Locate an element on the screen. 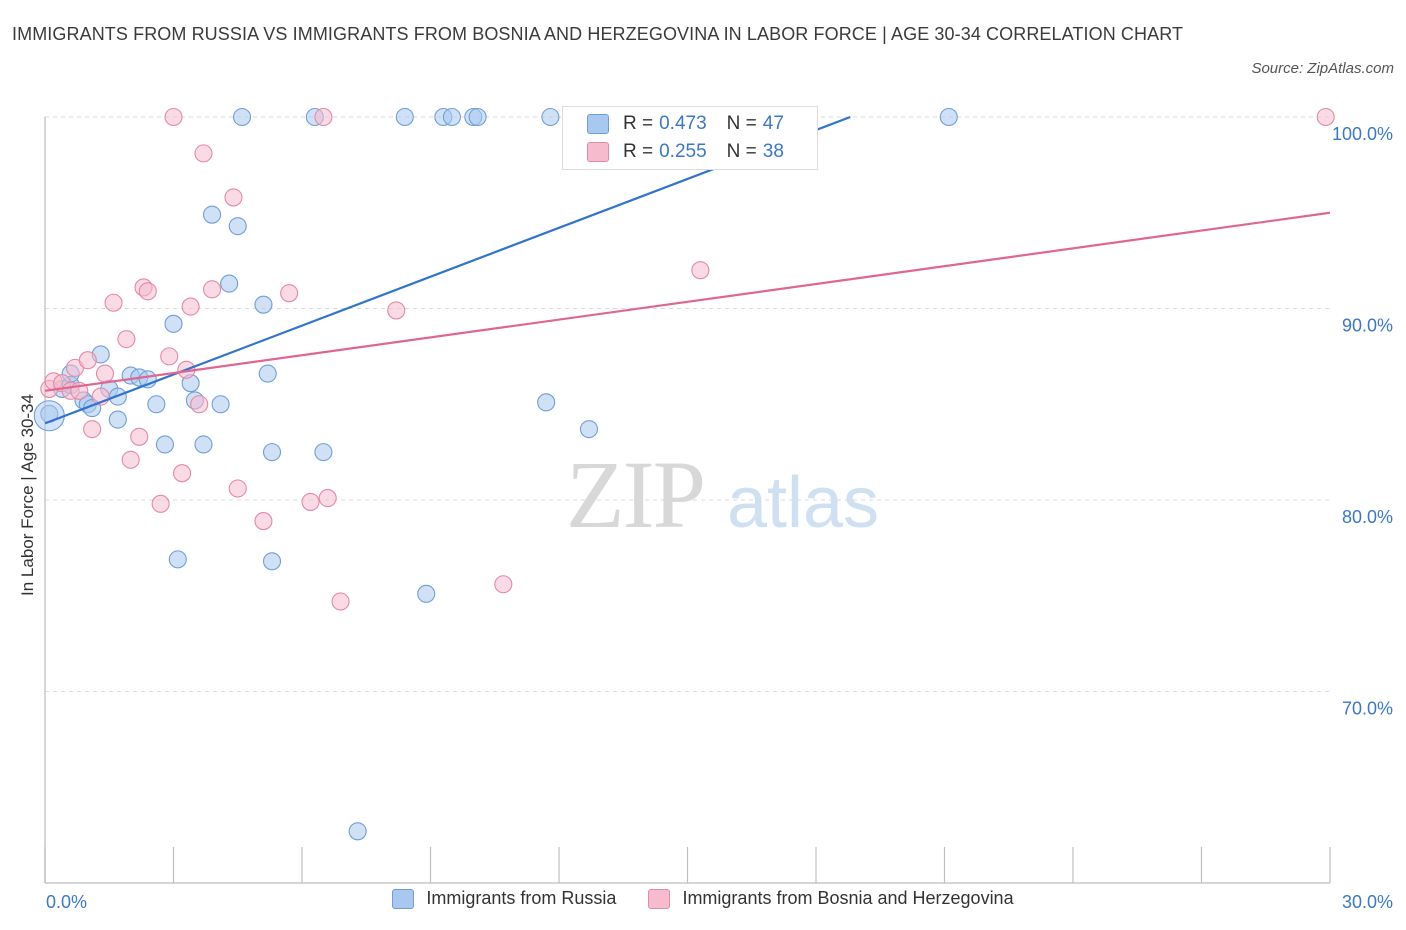 The image size is (1406, 930). point-russia-cluster is located at coordinates (49, 416).